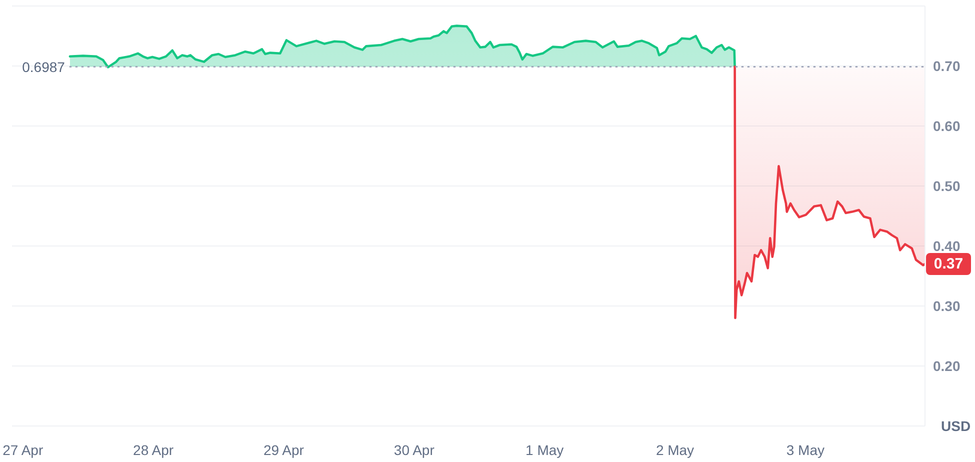  Describe the element at coordinates (946, 306) in the screenshot. I see `y-tick-label: 0.30` at that location.